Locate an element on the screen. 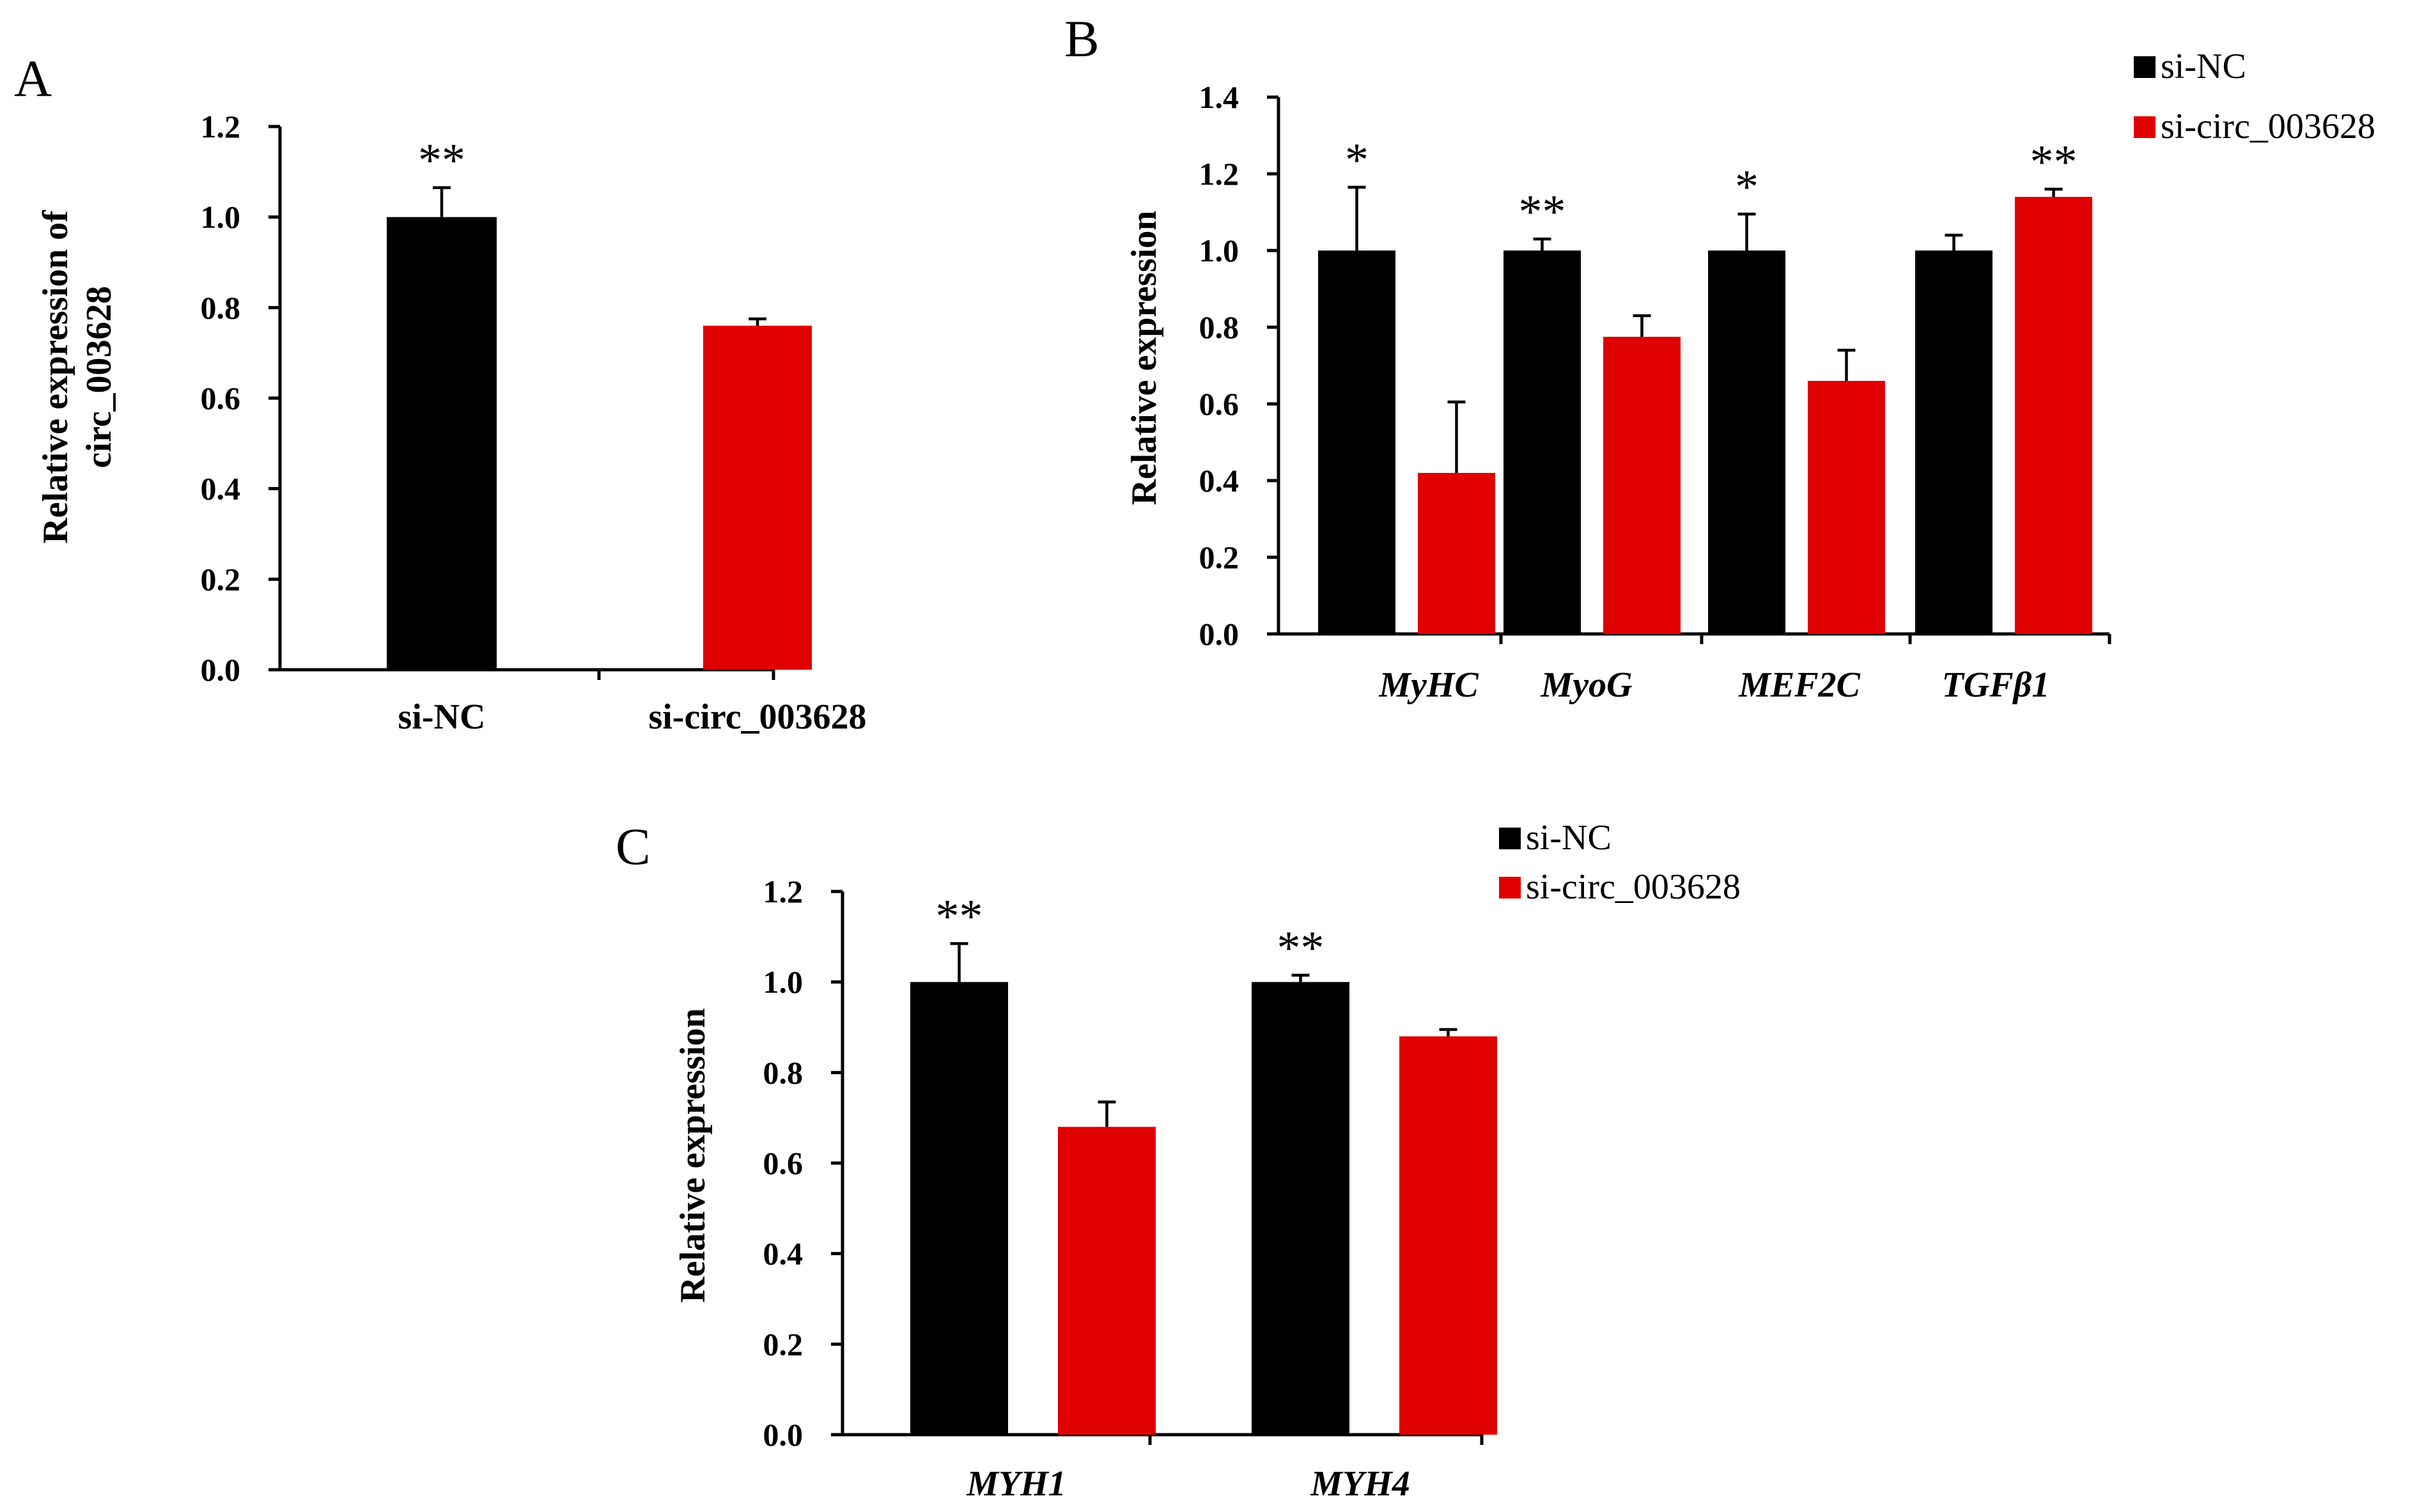 This screenshot has width=2424, height=1512. category-label-myhc: MyHC is located at coordinates (1428, 685).